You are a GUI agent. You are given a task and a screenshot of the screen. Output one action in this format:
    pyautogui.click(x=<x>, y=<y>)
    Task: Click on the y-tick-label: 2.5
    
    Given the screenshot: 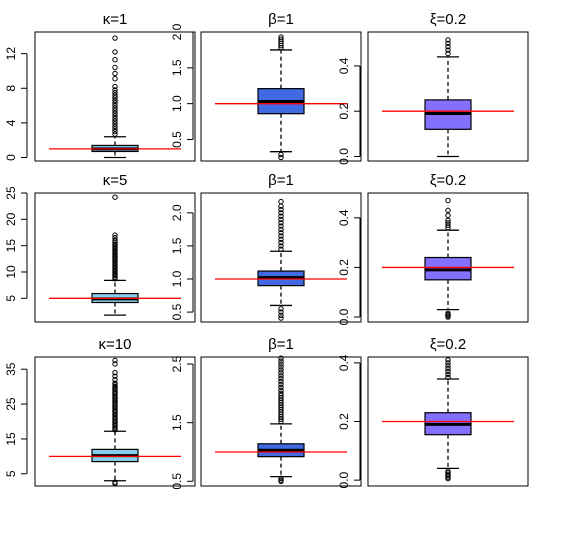 What is the action you would take?
    pyautogui.click(x=177, y=363)
    